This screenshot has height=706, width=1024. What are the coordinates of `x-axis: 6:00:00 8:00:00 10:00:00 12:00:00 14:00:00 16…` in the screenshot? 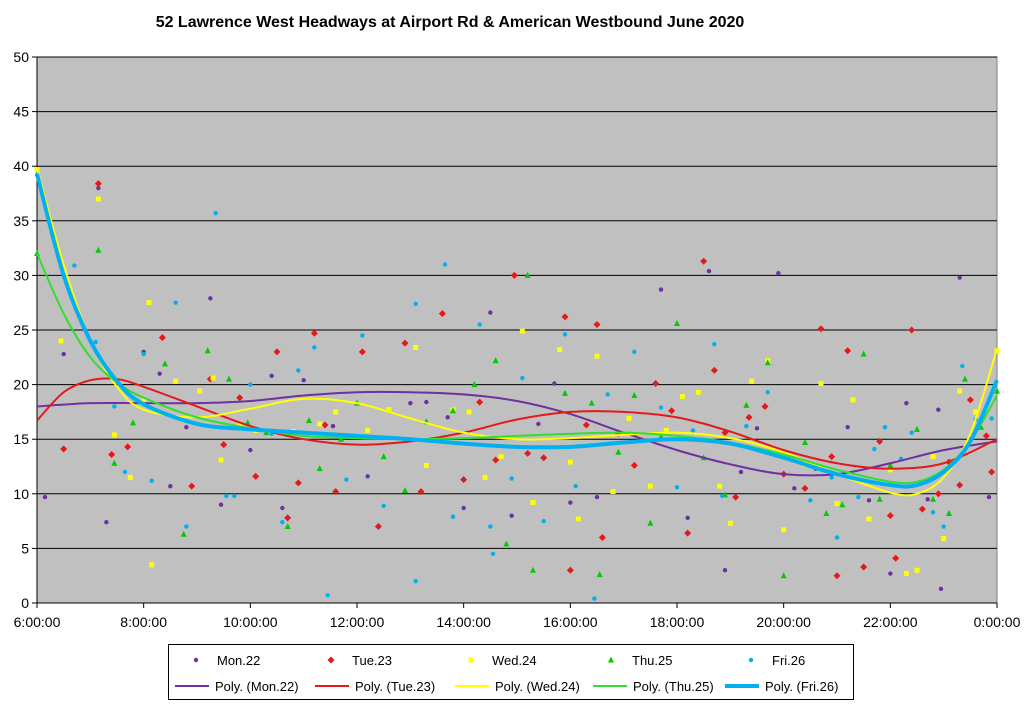 It's located at (517, 616).